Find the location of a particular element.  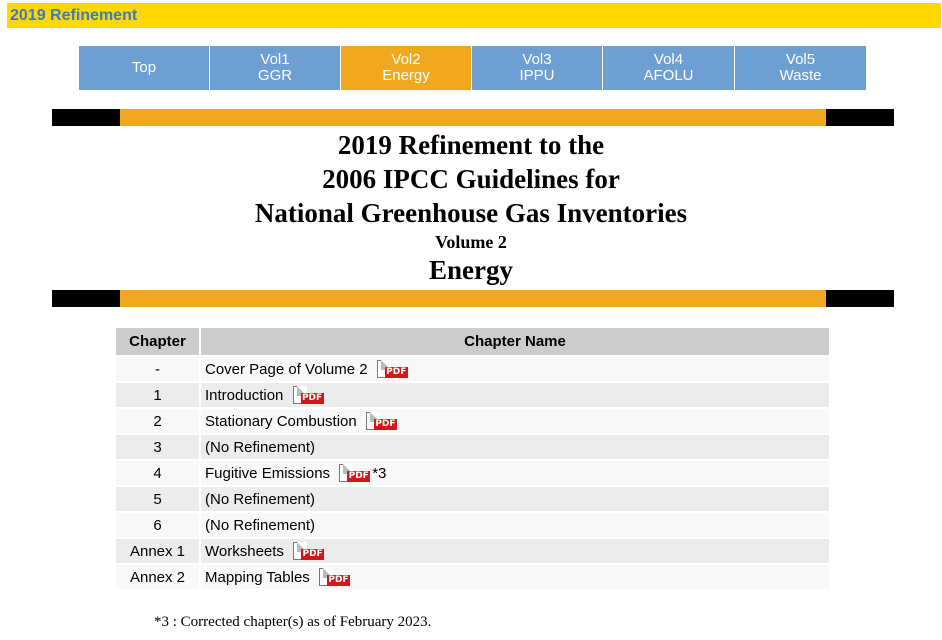

column-header-chapter-name: Chapter Name is located at coordinates (515, 341).